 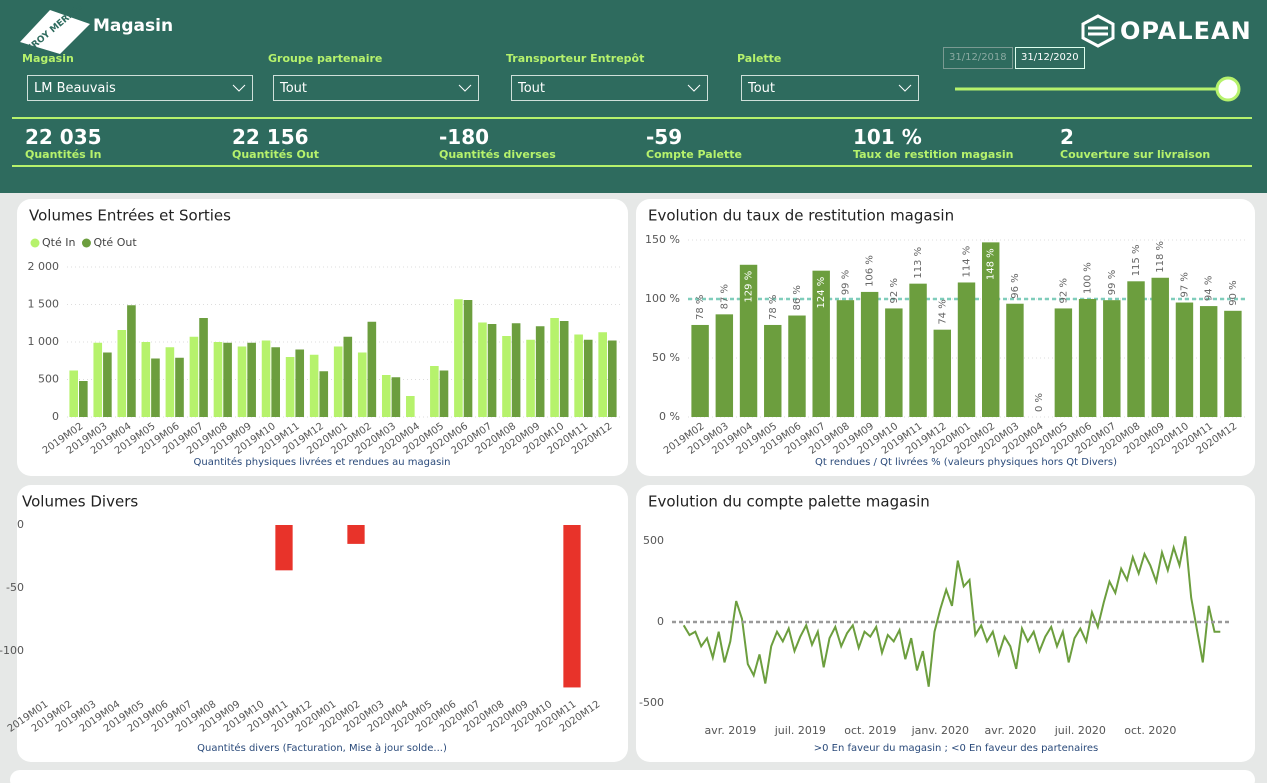 I want to click on data-label: 96 %, so click(x=1015, y=285).